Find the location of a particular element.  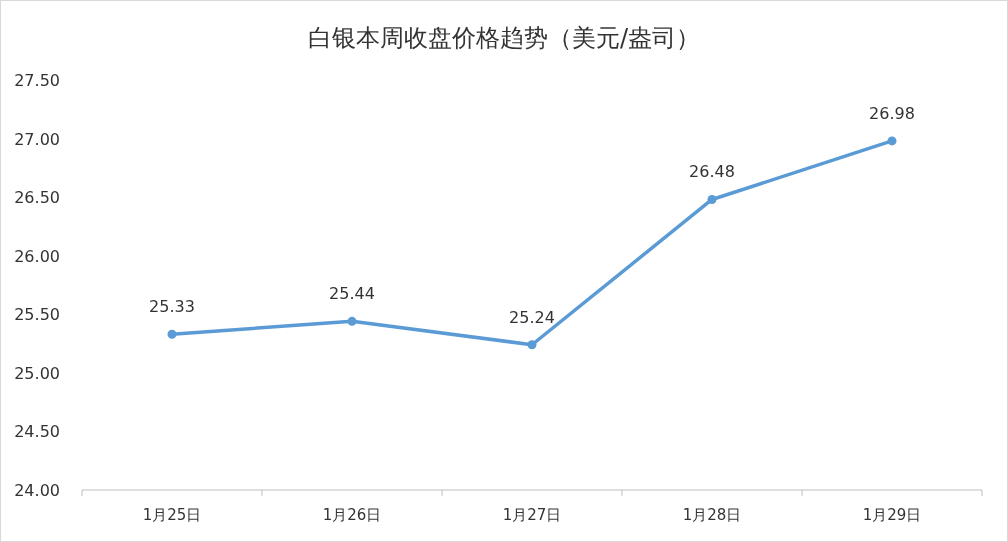

y-tick-label: 26.50 is located at coordinates (37, 198).